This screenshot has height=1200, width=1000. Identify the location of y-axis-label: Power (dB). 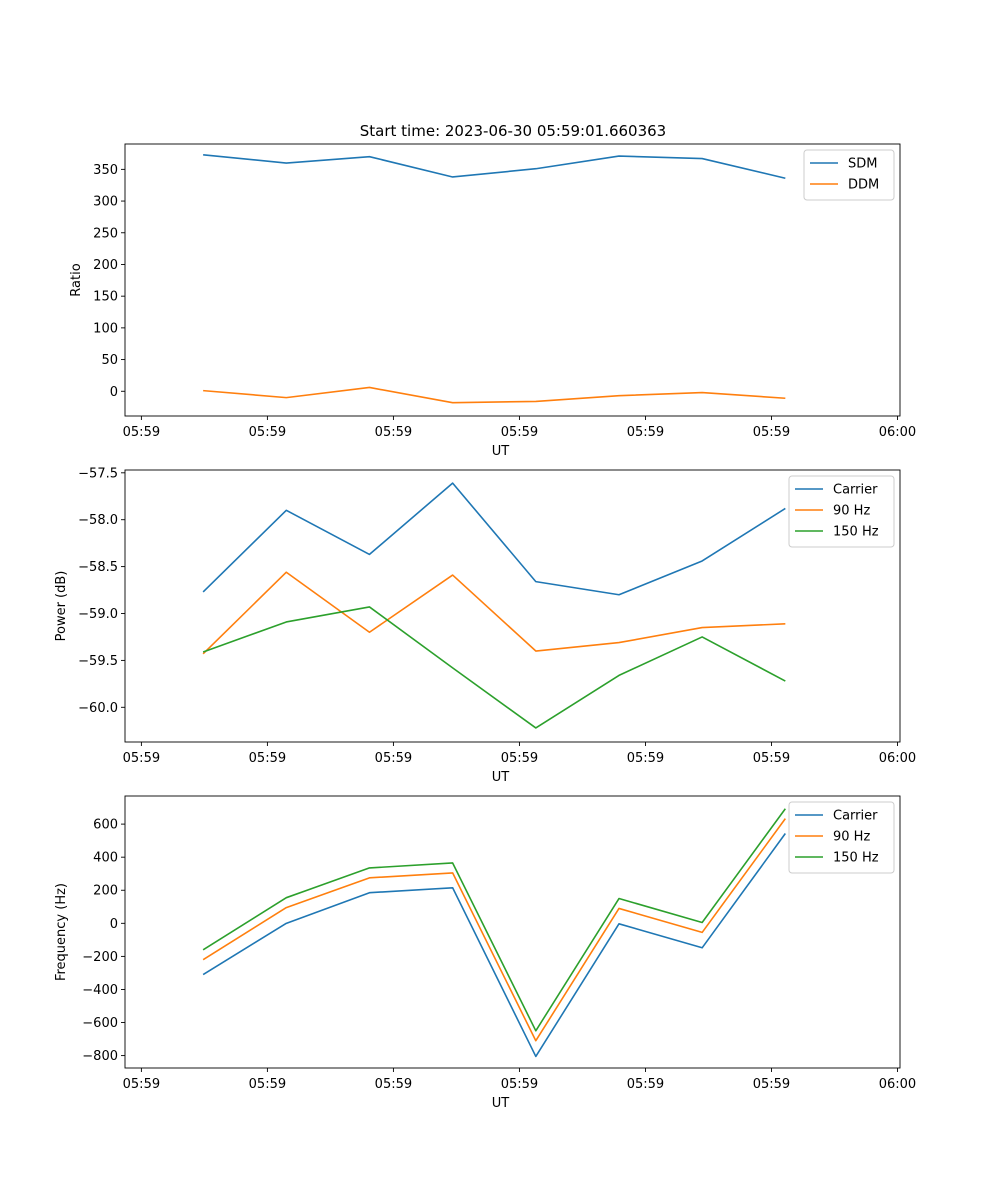
(61, 606).